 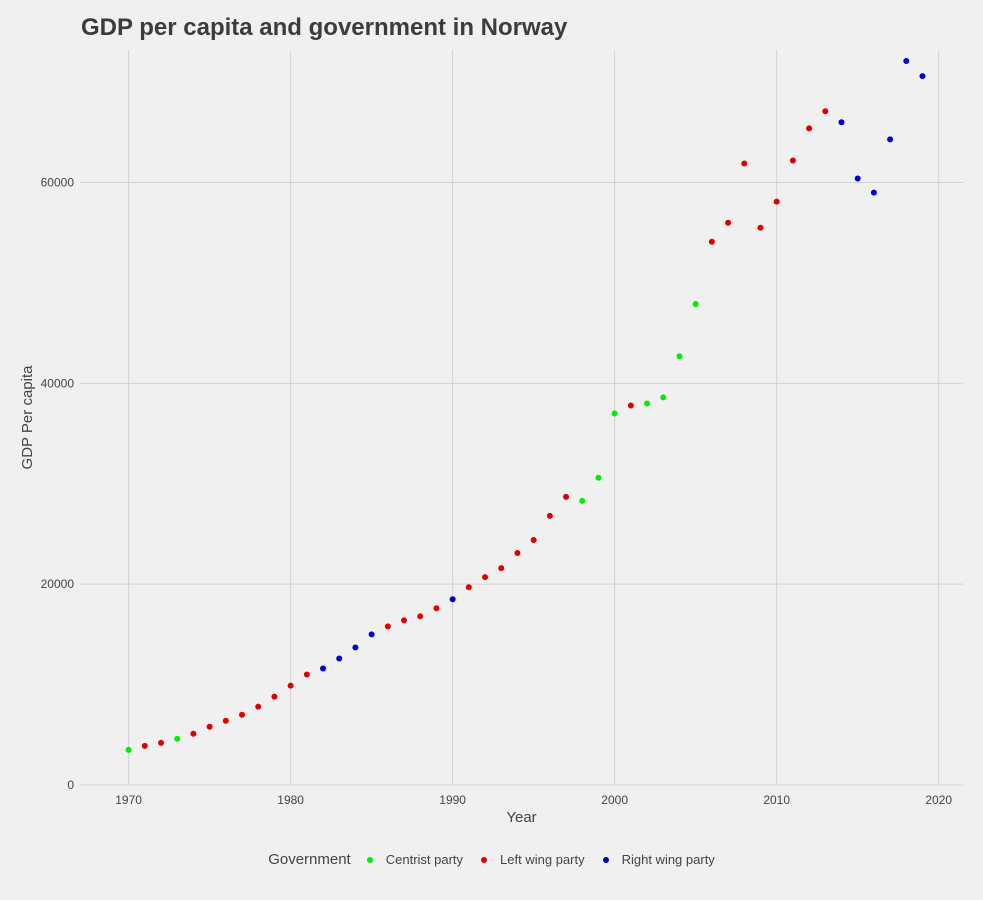 I want to click on y-tick-label: 40000, so click(x=58, y=383).